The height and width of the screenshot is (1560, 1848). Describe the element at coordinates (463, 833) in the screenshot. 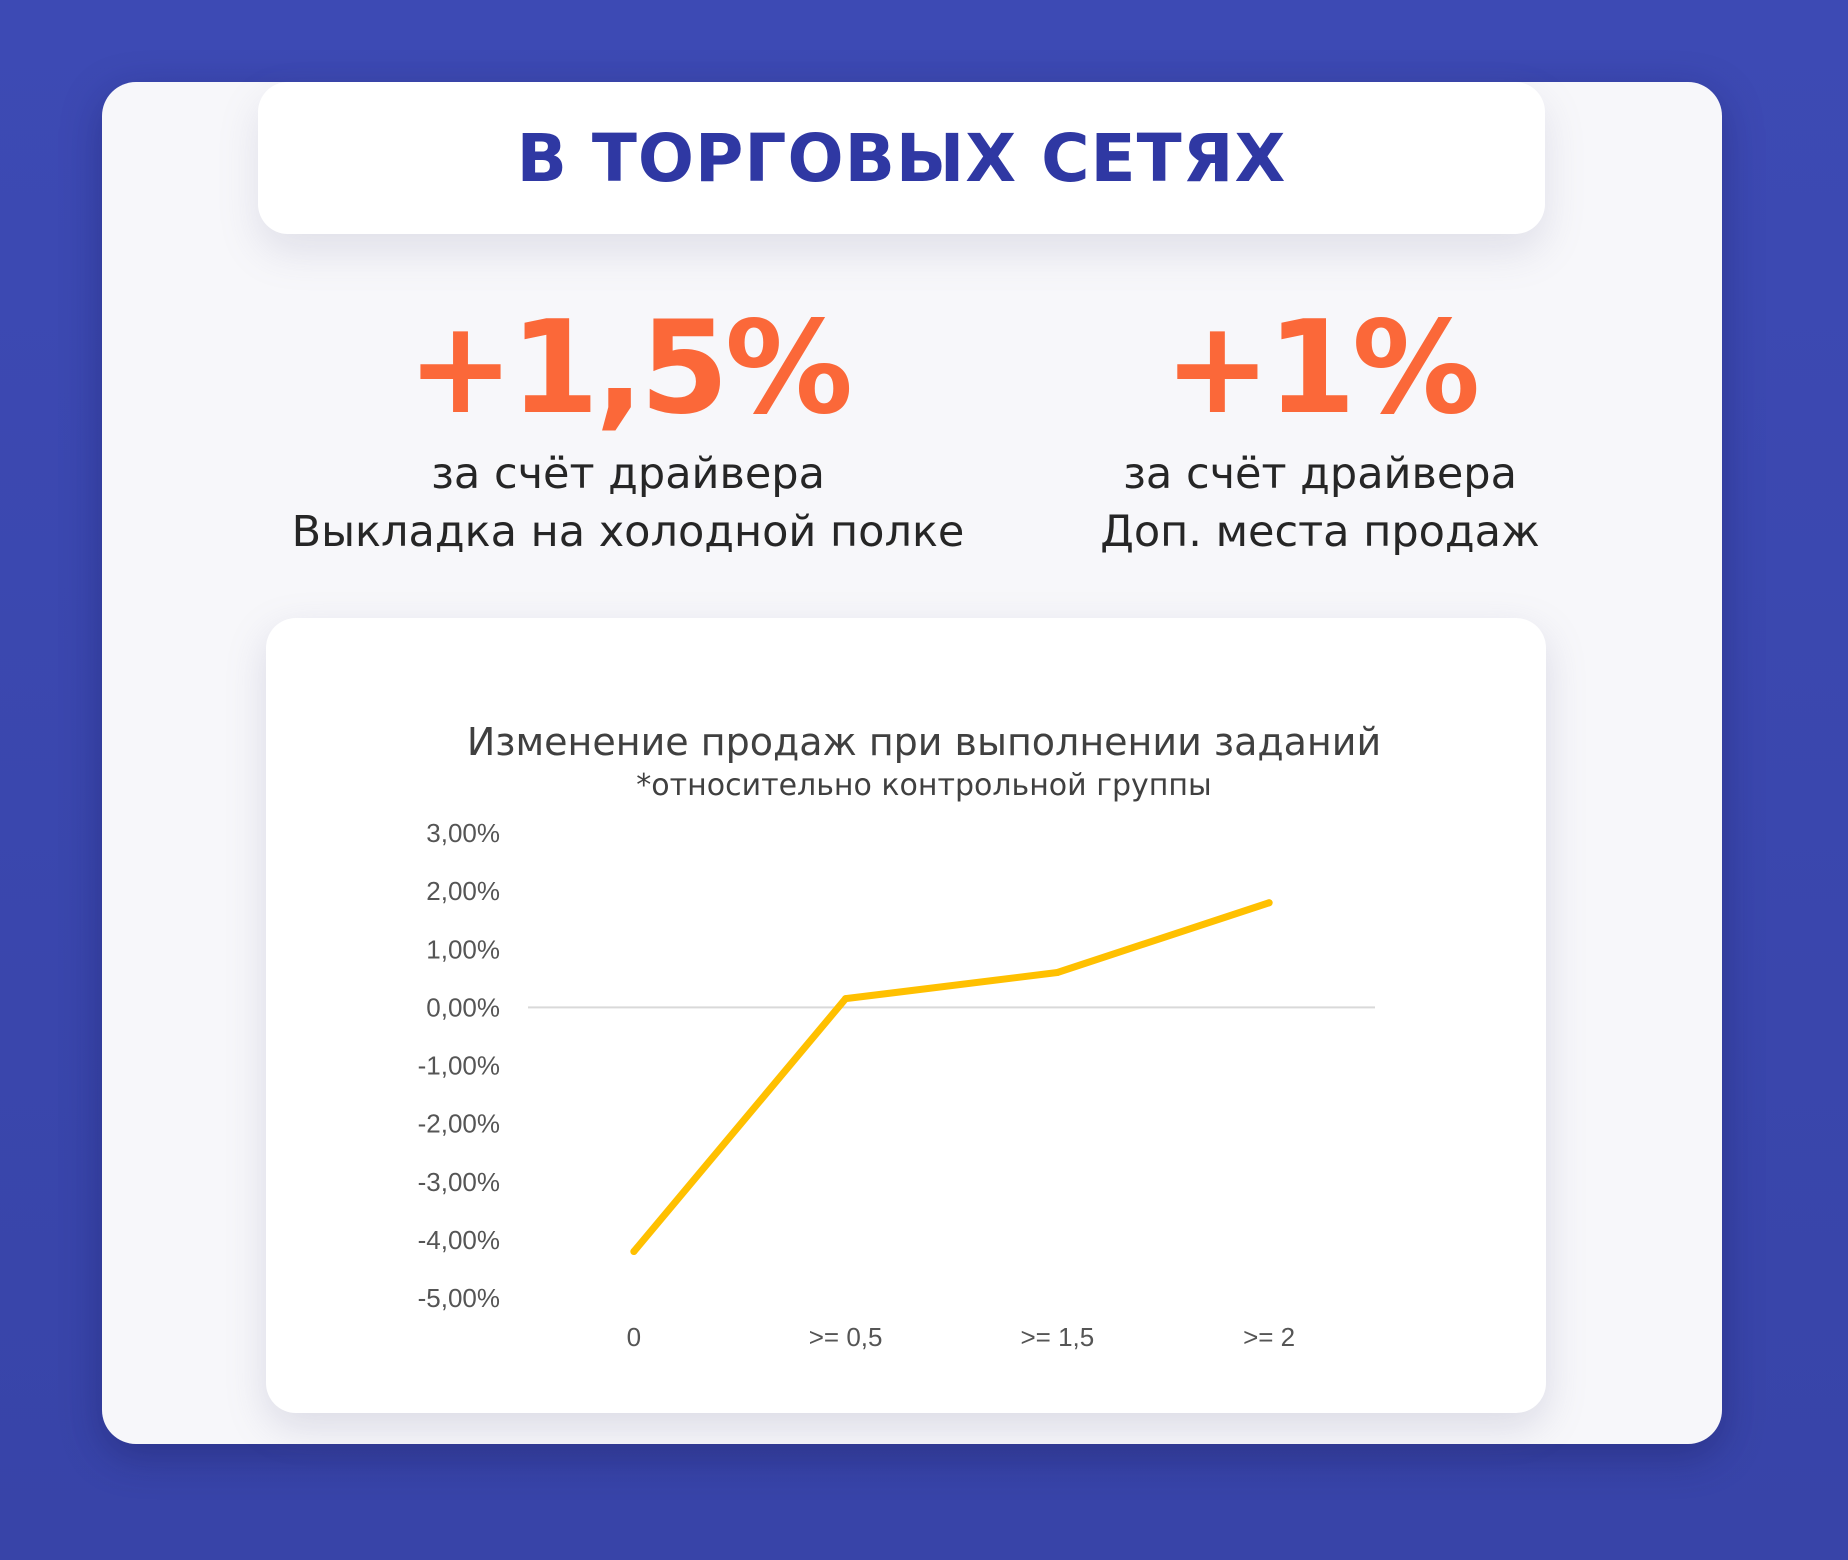

I see `y-tick-label: 3,00%` at that location.